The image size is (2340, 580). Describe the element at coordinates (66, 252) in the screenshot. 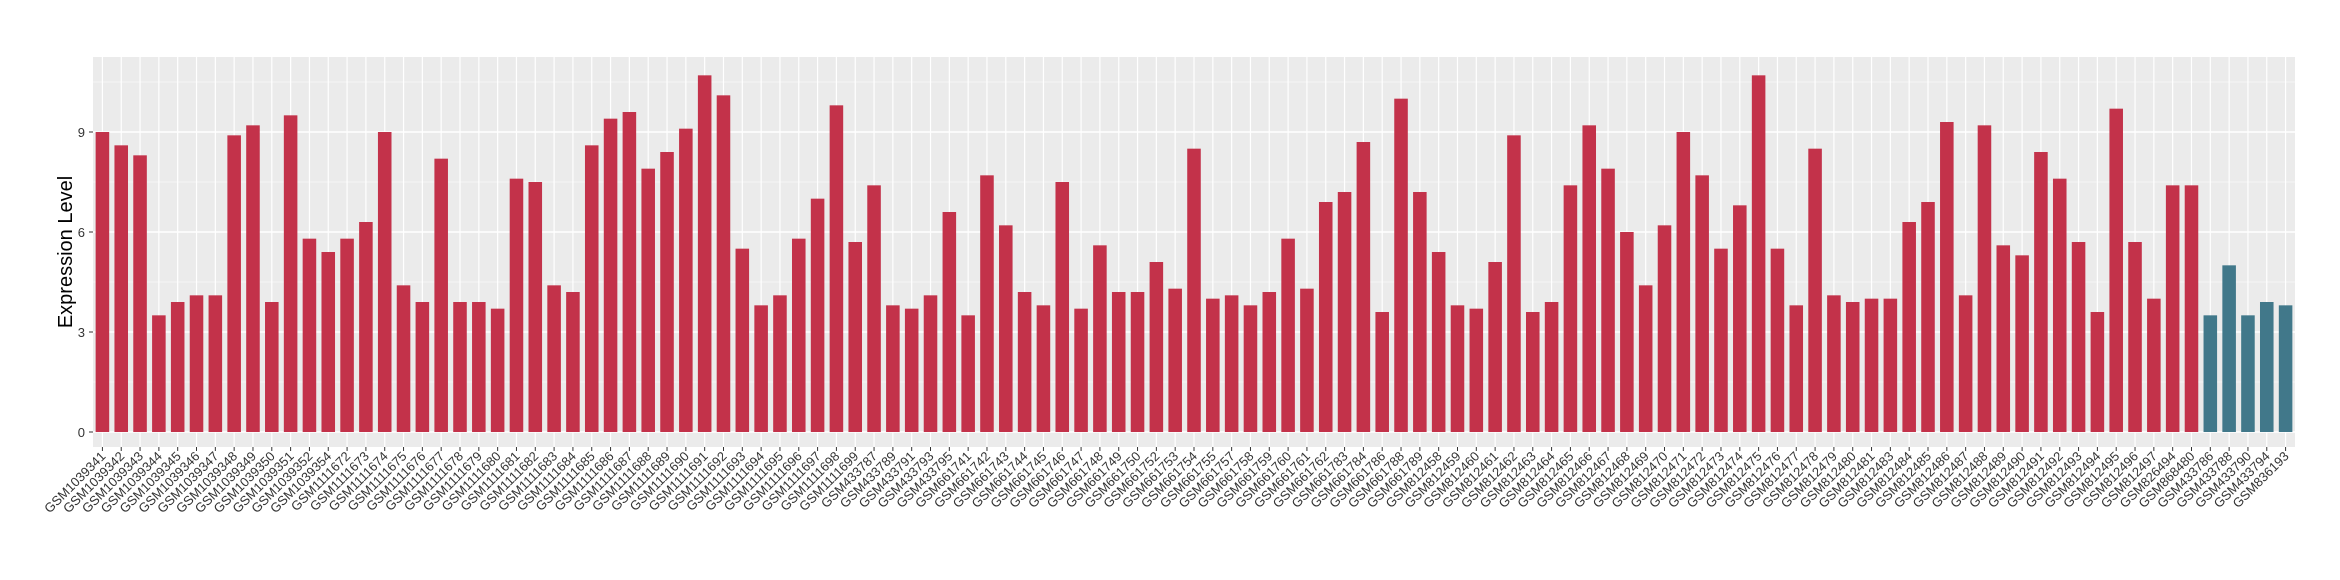

I see `y-axis-title: Expression Level` at that location.